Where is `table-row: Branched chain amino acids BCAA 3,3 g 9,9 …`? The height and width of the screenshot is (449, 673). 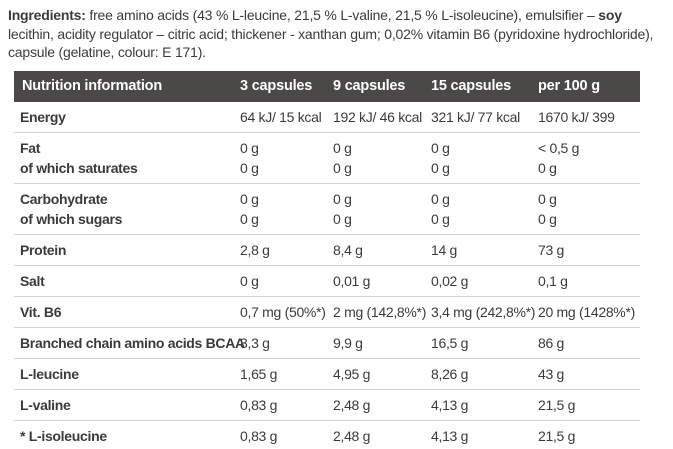
table-row: Branched chain amino acids BCAA 3,3 g 9,9 … is located at coordinates (327, 342).